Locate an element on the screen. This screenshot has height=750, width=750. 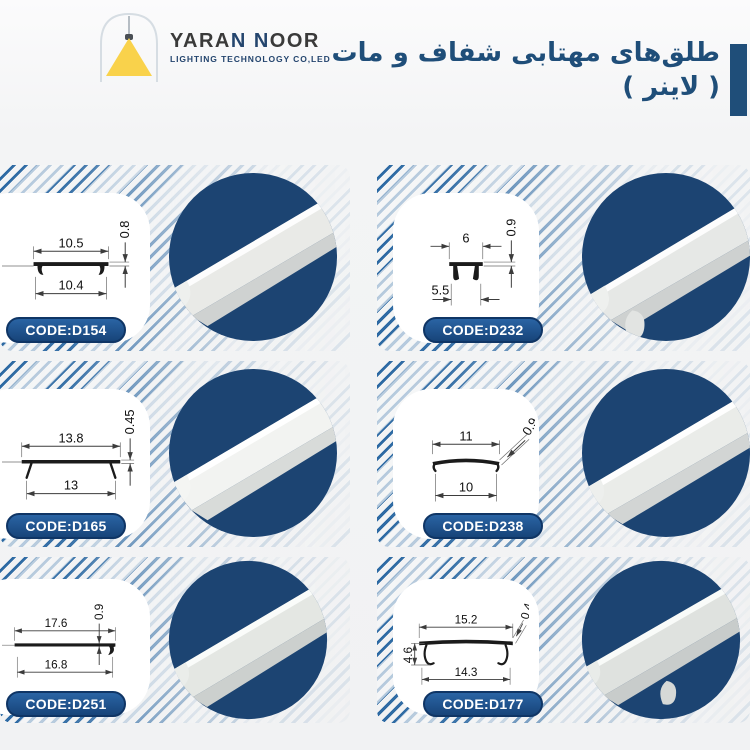
dim-bottom: 13 is located at coordinates (71, 485).